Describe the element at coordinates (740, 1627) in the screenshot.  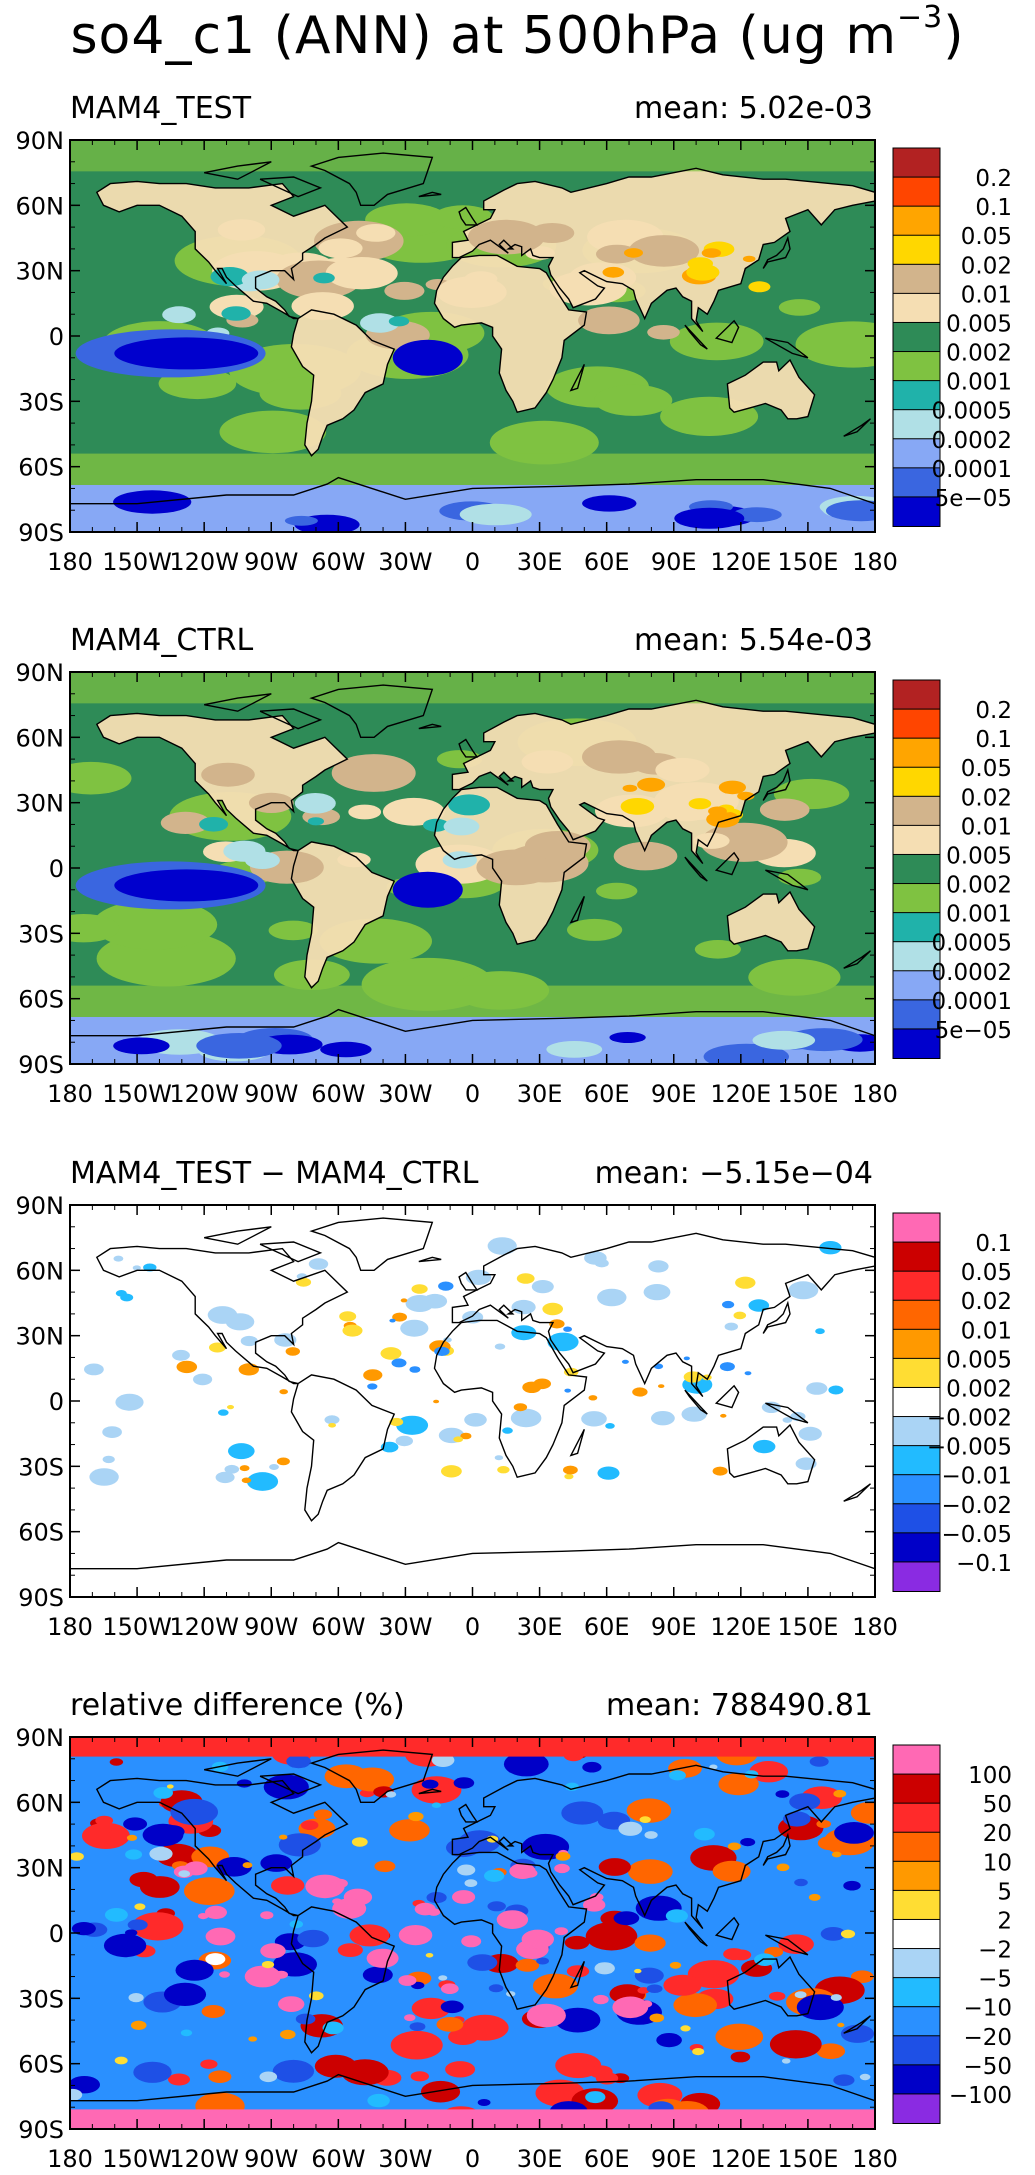
I see `lon-label: 120E` at that location.